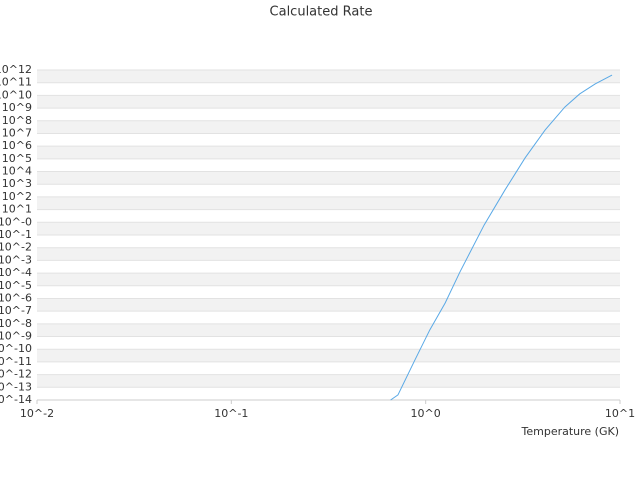 This screenshot has height=480, width=640. What do you see at coordinates (16, 323) in the screenshot?
I see `y-tick-label: 10^-8` at bounding box center [16, 323].